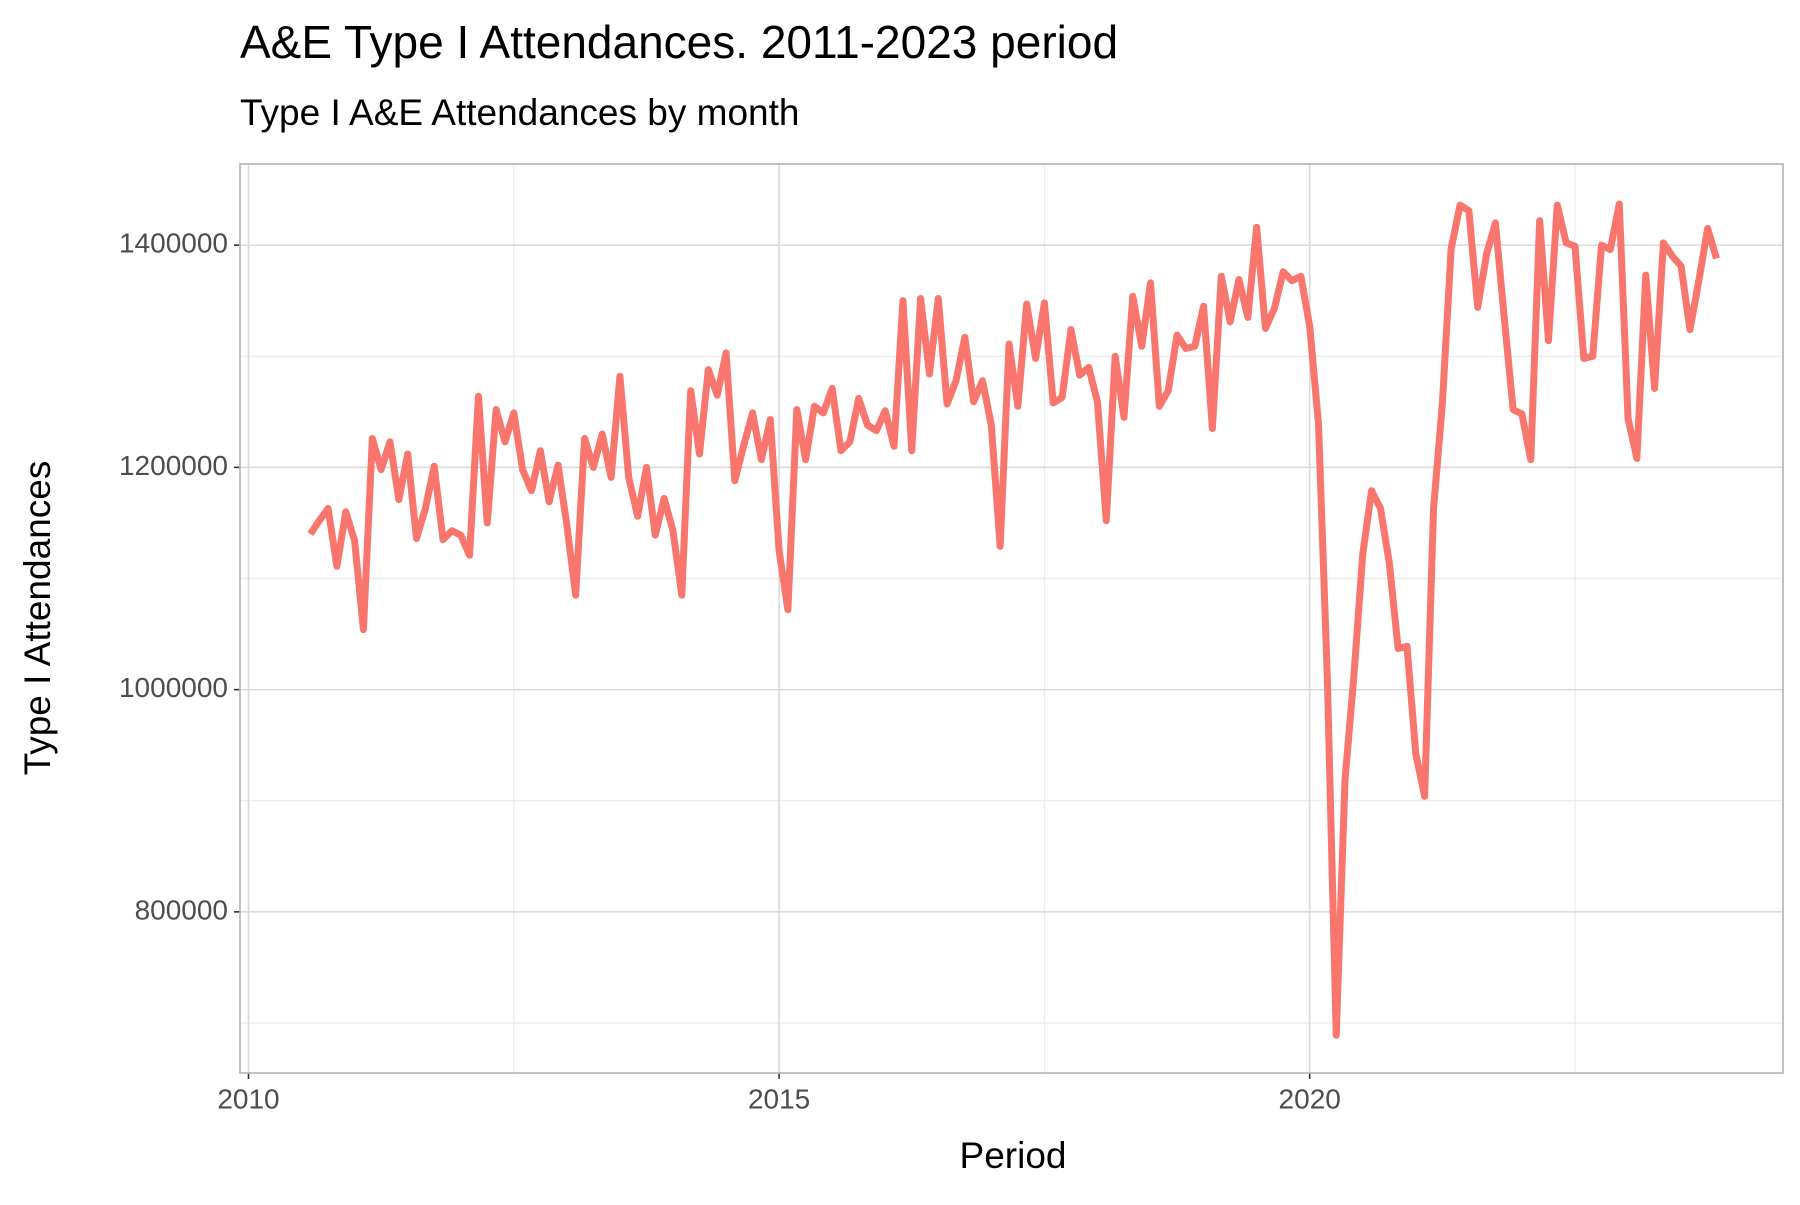 The image size is (1800, 1205). Describe the element at coordinates (37, 618) in the screenshot. I see `y-axis-title: Type I Attendances` at that location.